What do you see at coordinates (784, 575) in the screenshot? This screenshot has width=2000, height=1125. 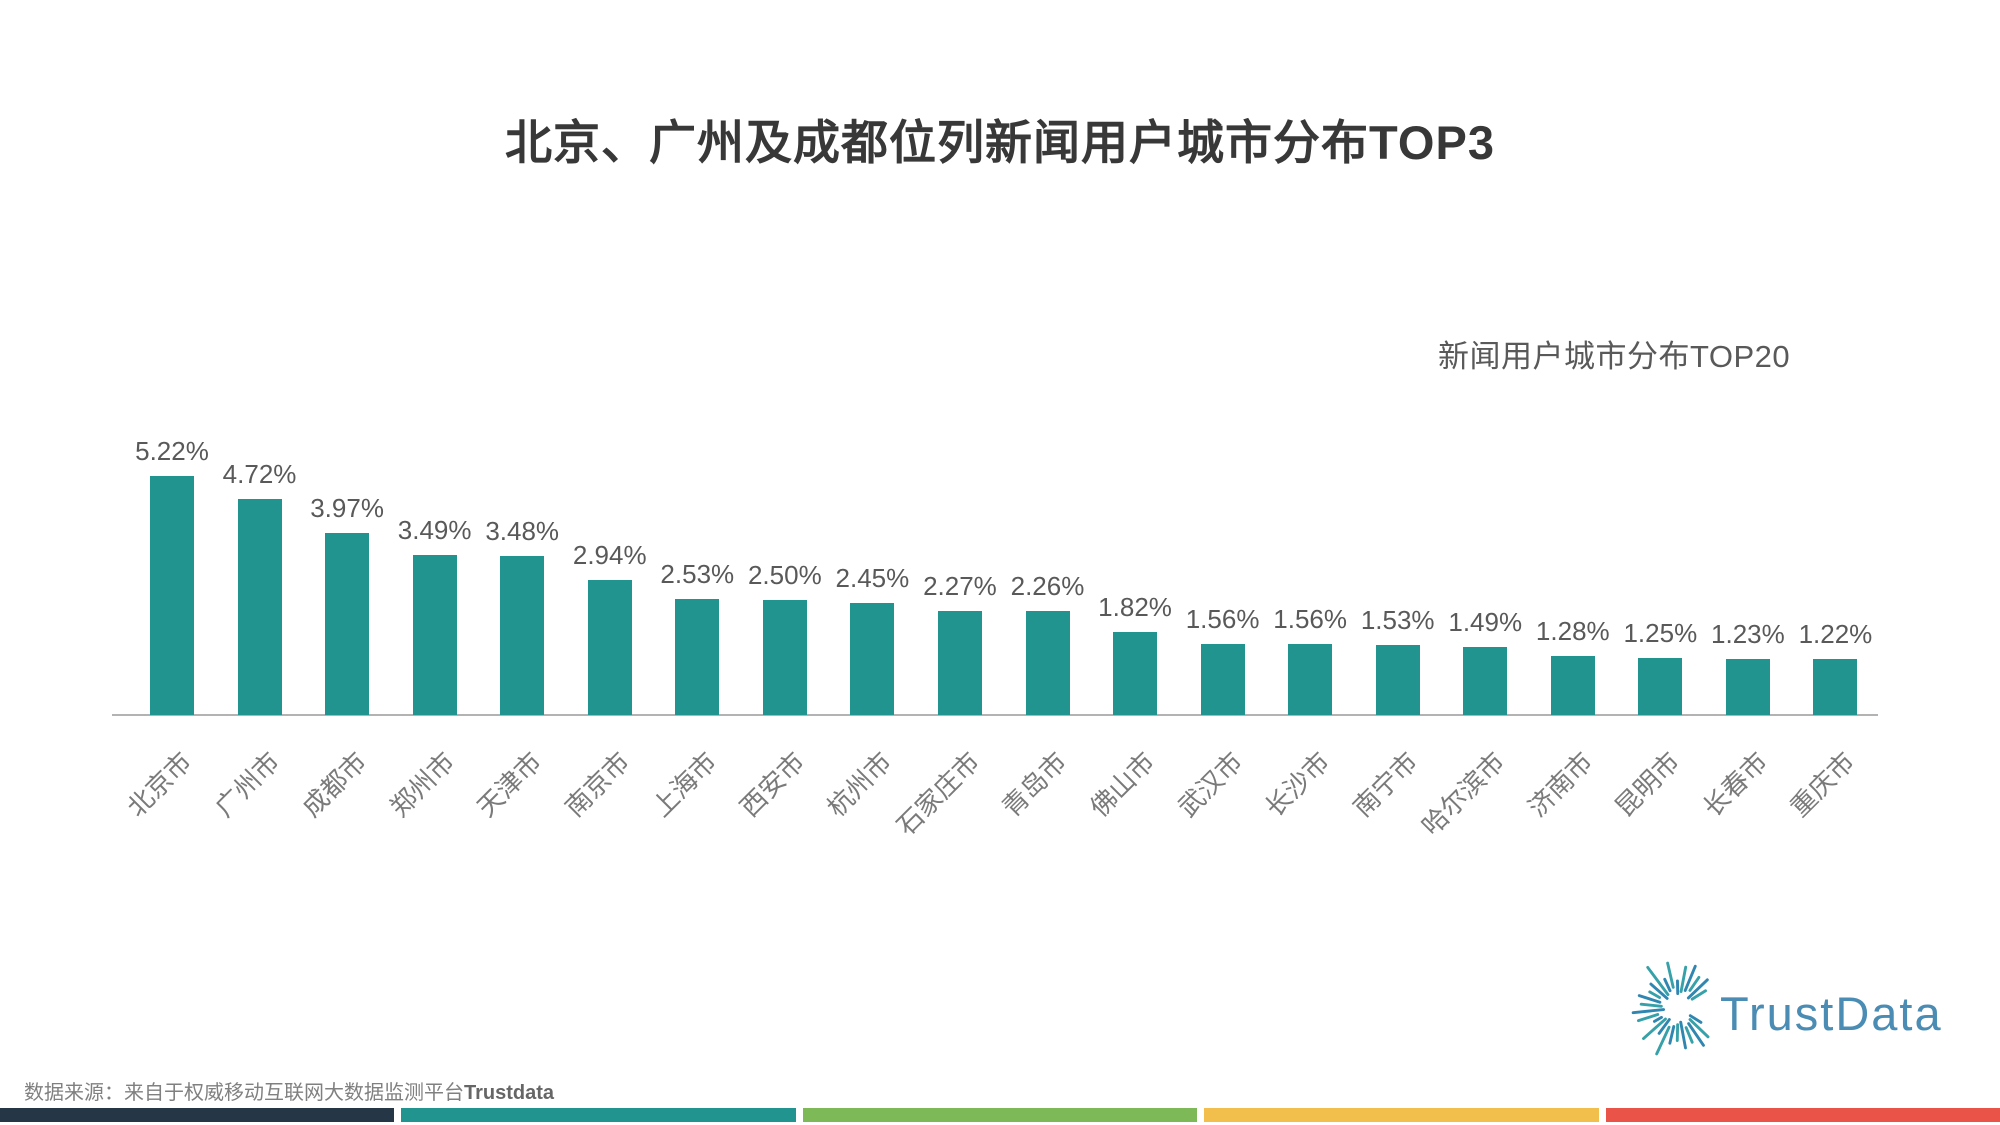 I see `bar-value-label: 2.50%` at bounding box center [784, 575].